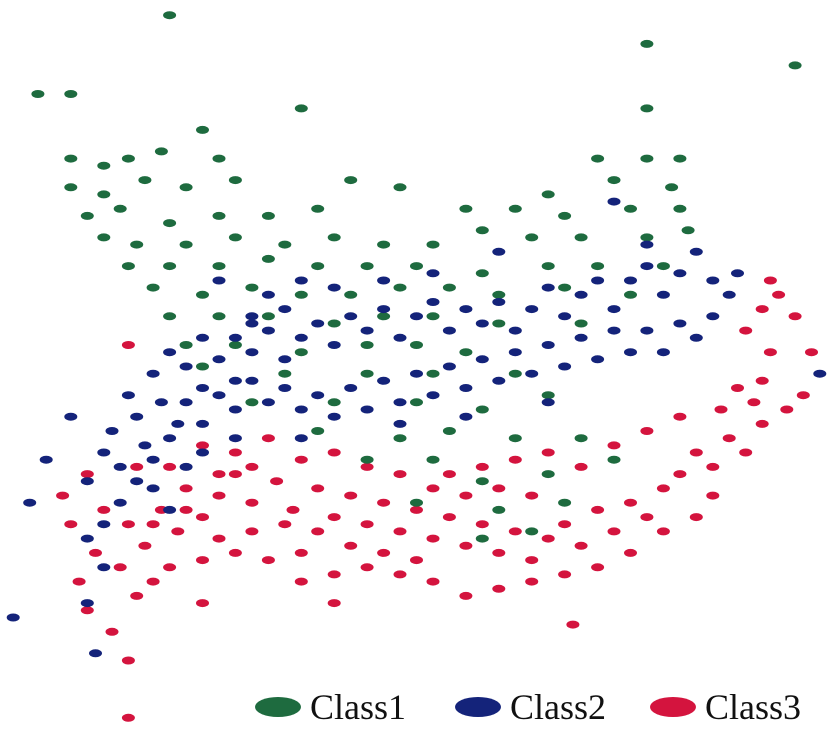  I want to click on legend-marker-class3, so click(673, 707).